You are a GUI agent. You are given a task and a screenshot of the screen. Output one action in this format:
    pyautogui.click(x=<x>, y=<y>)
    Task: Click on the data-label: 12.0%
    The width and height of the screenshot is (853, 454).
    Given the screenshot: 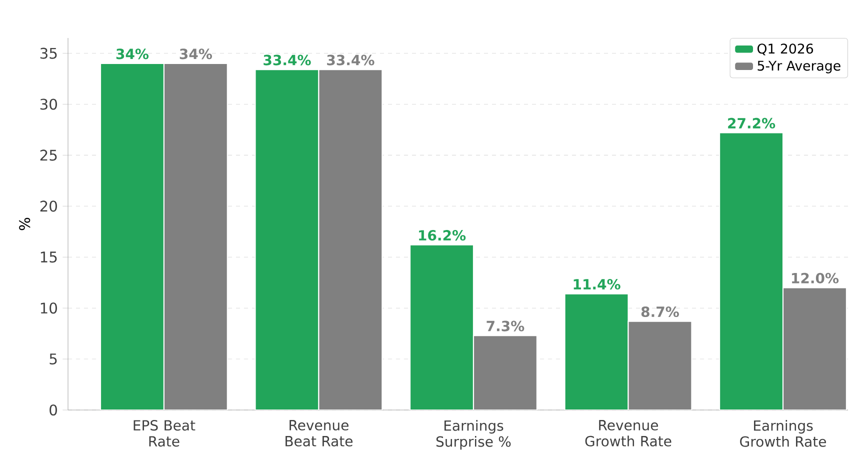 What is the action you would take?
    pyautogui.click(x=815, y=278)
    